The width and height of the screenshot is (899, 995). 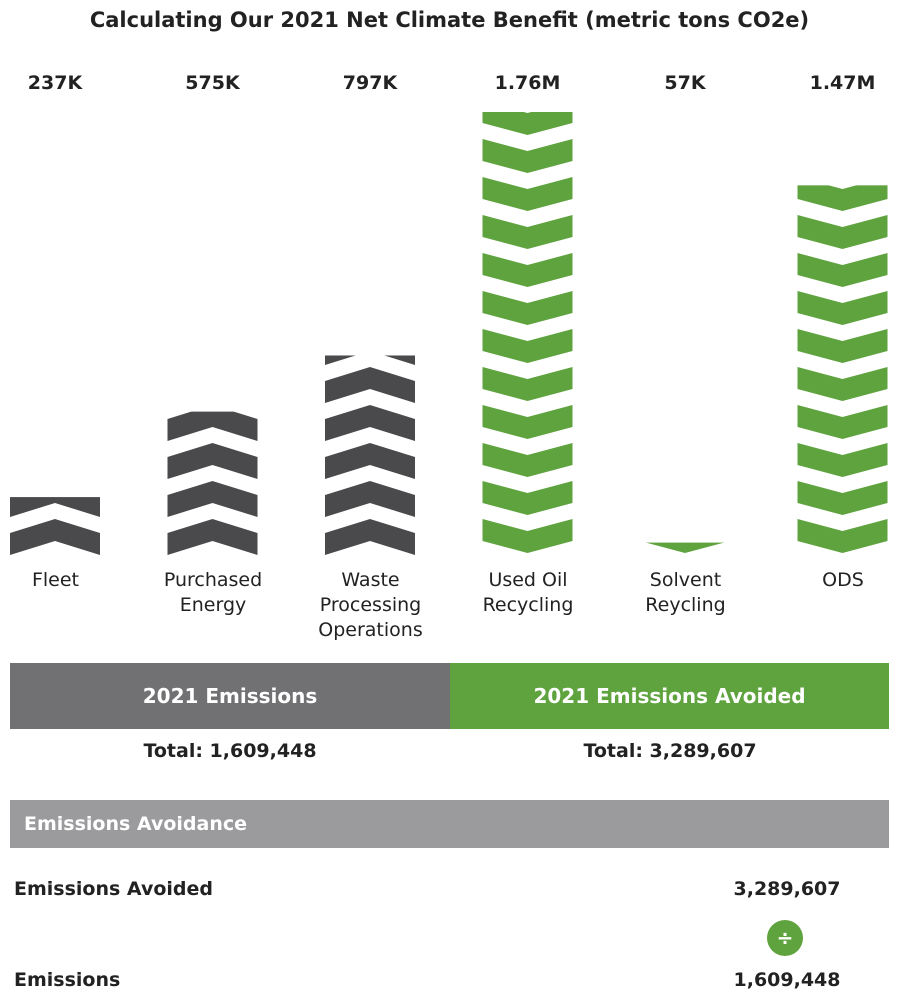 What do you see at coordinates (842, 83) in the screenshot?
I see `value-label: 1.47M` at bounding box center [842, 83].